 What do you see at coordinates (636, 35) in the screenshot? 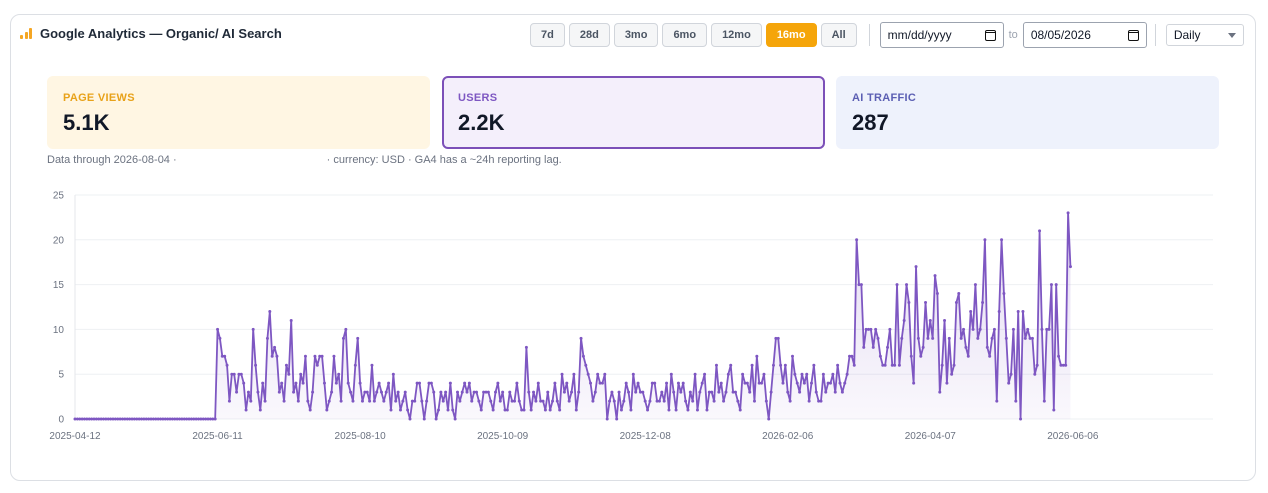
I see `range-button-3mo: 3mo` at bounding box center [636, 35].